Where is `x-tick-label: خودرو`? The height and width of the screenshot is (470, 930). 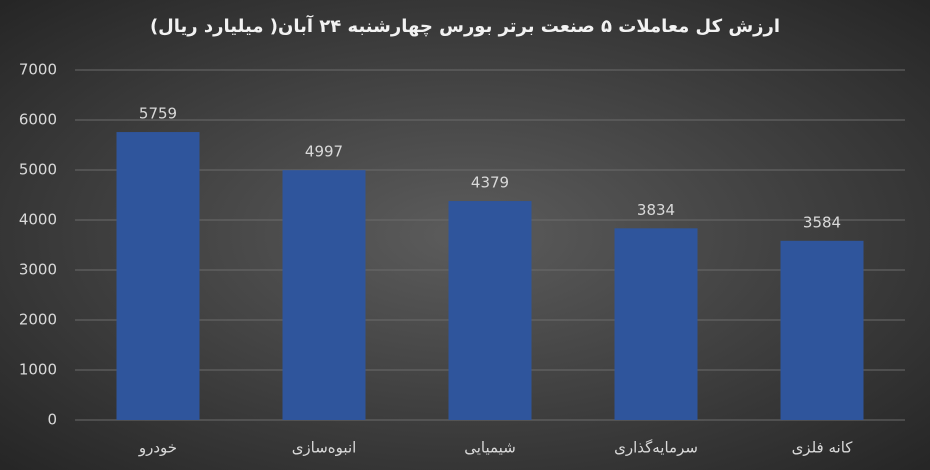
x-tick-label: خودرو is located at coordinates (157, 448).